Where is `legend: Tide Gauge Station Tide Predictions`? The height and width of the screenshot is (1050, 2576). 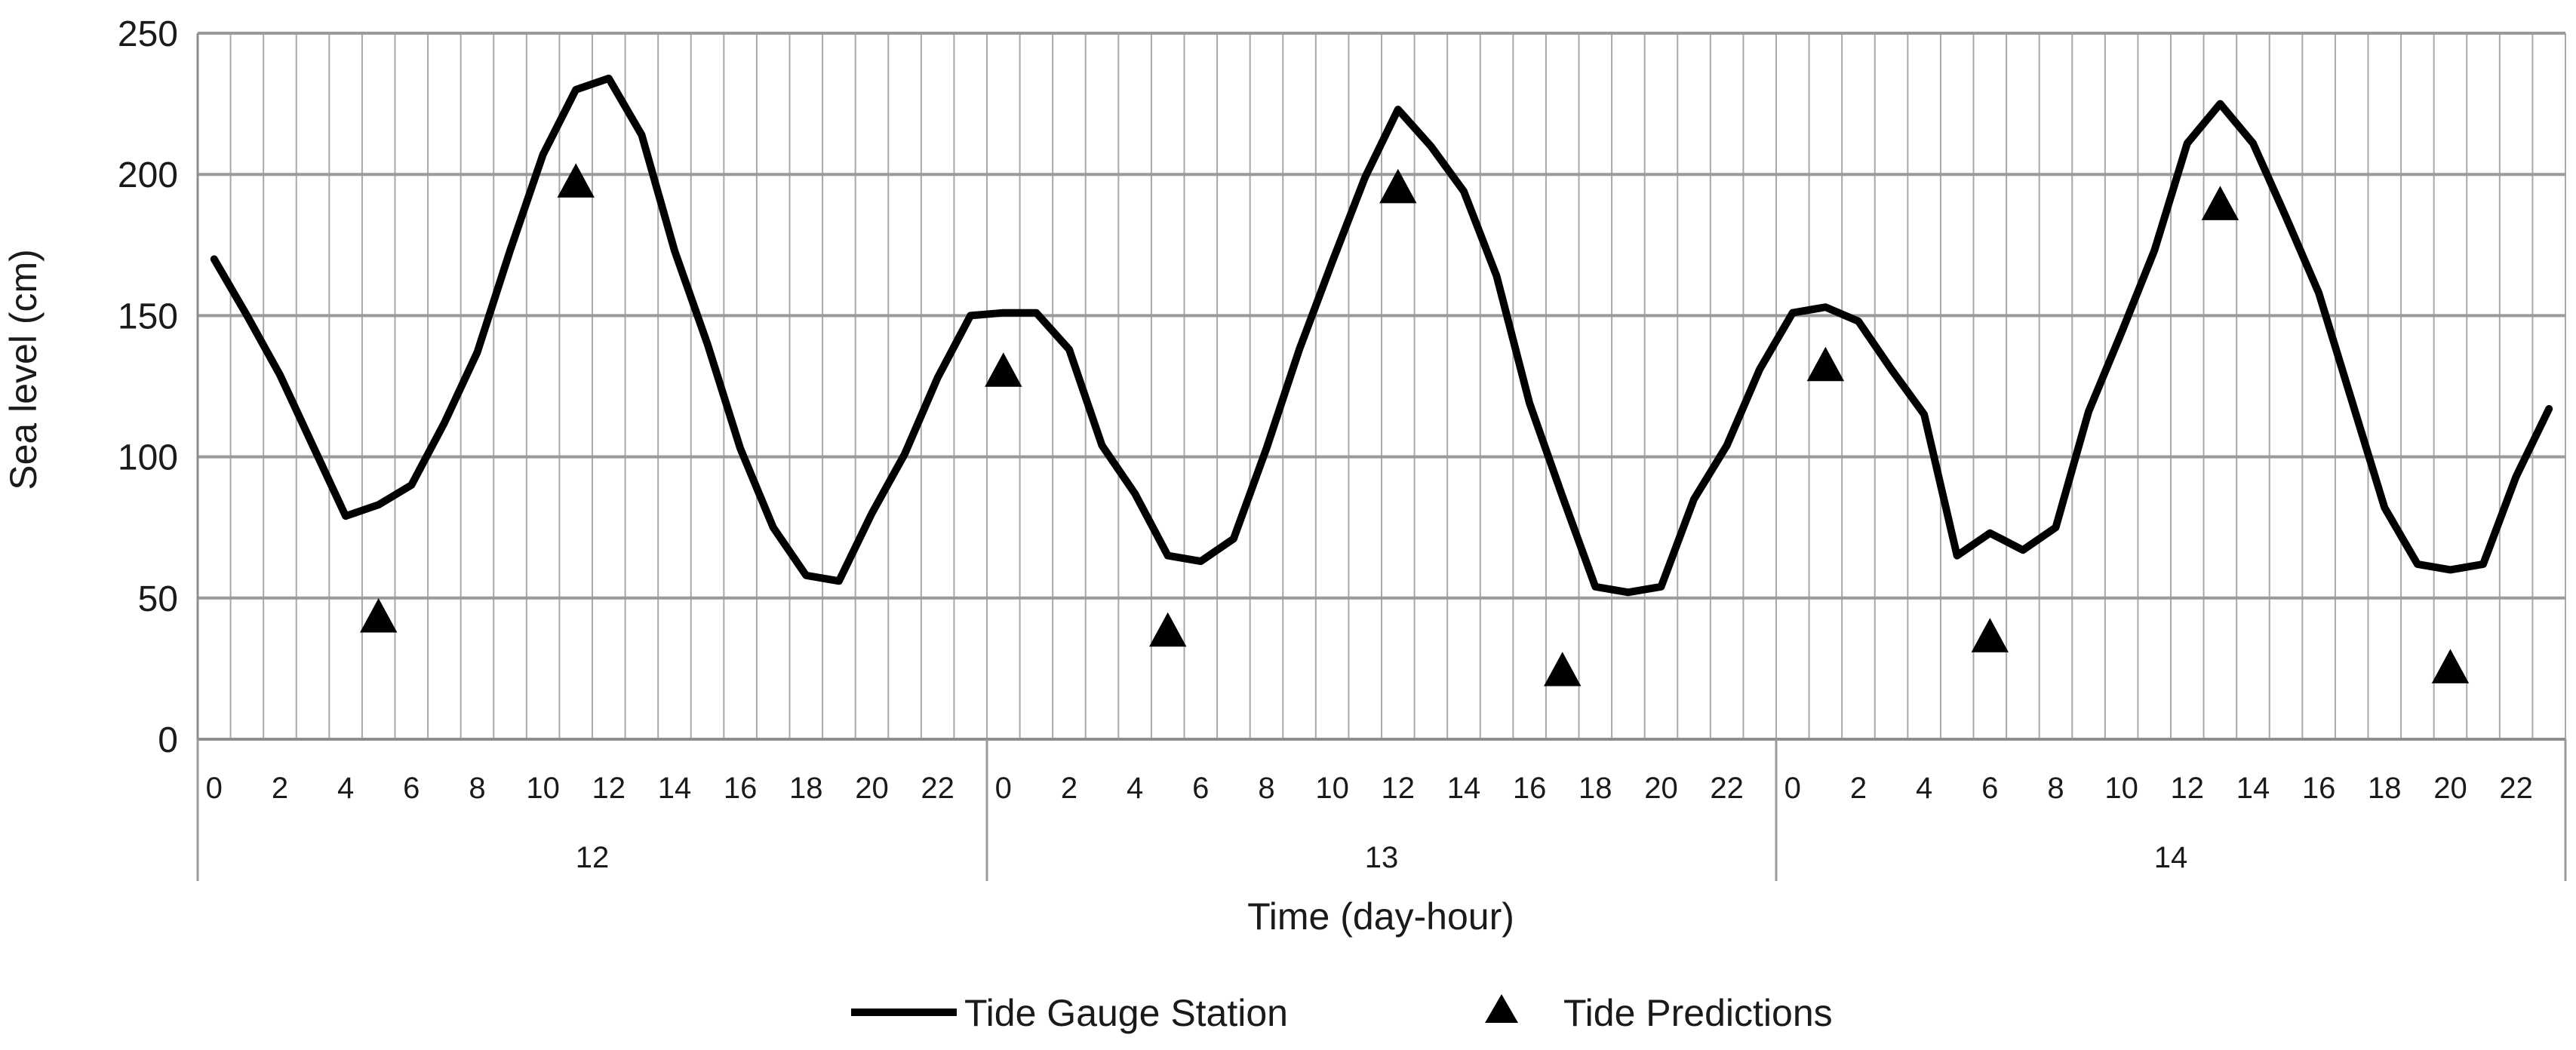 legend: Tide Gauge Station Tide Predictions is located at coordinates (1342, 1013).